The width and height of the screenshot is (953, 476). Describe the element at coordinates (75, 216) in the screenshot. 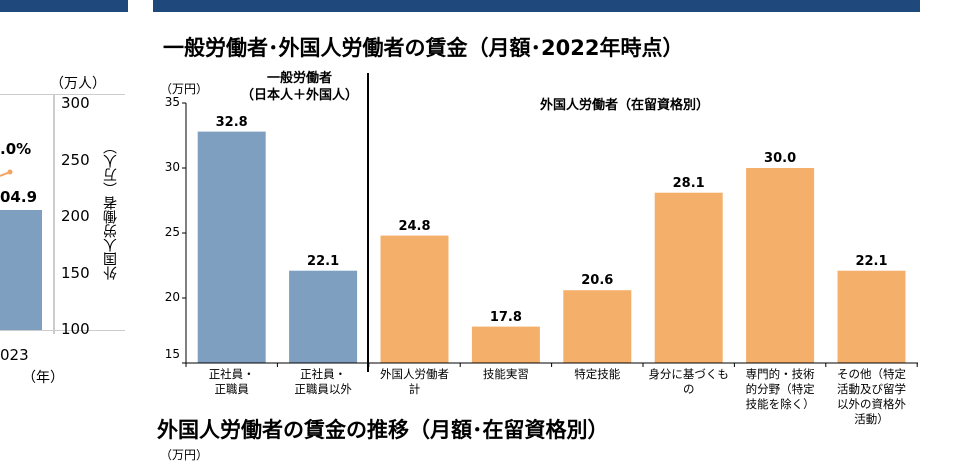

I see `left-tick-label: 200` at that location.